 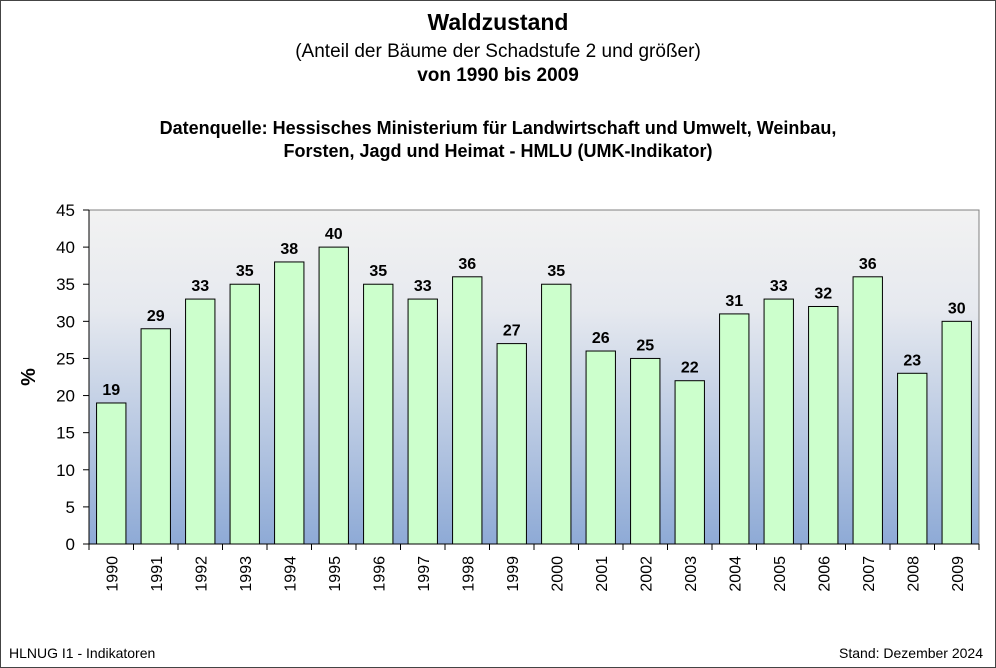 What do you see at coordinates (245, 271) in the screenshot?
I see `data-label-1993: 35` at bounding box center [245, 271].